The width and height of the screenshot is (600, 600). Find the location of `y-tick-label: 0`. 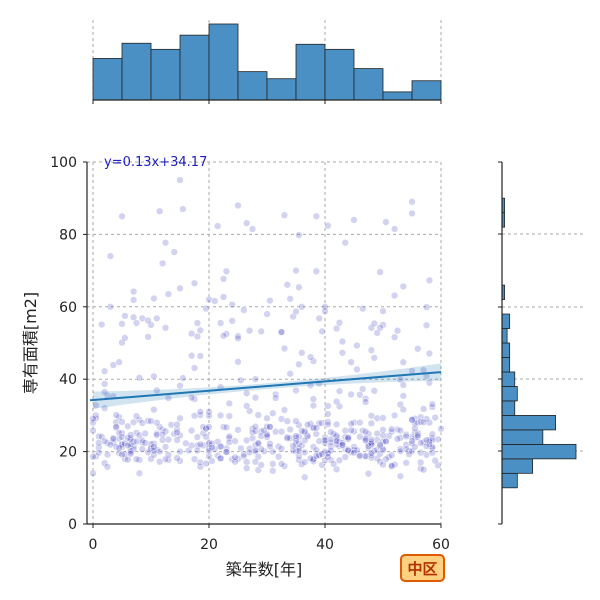

y-tick-label: 0 is located at coordinates (72, 525).